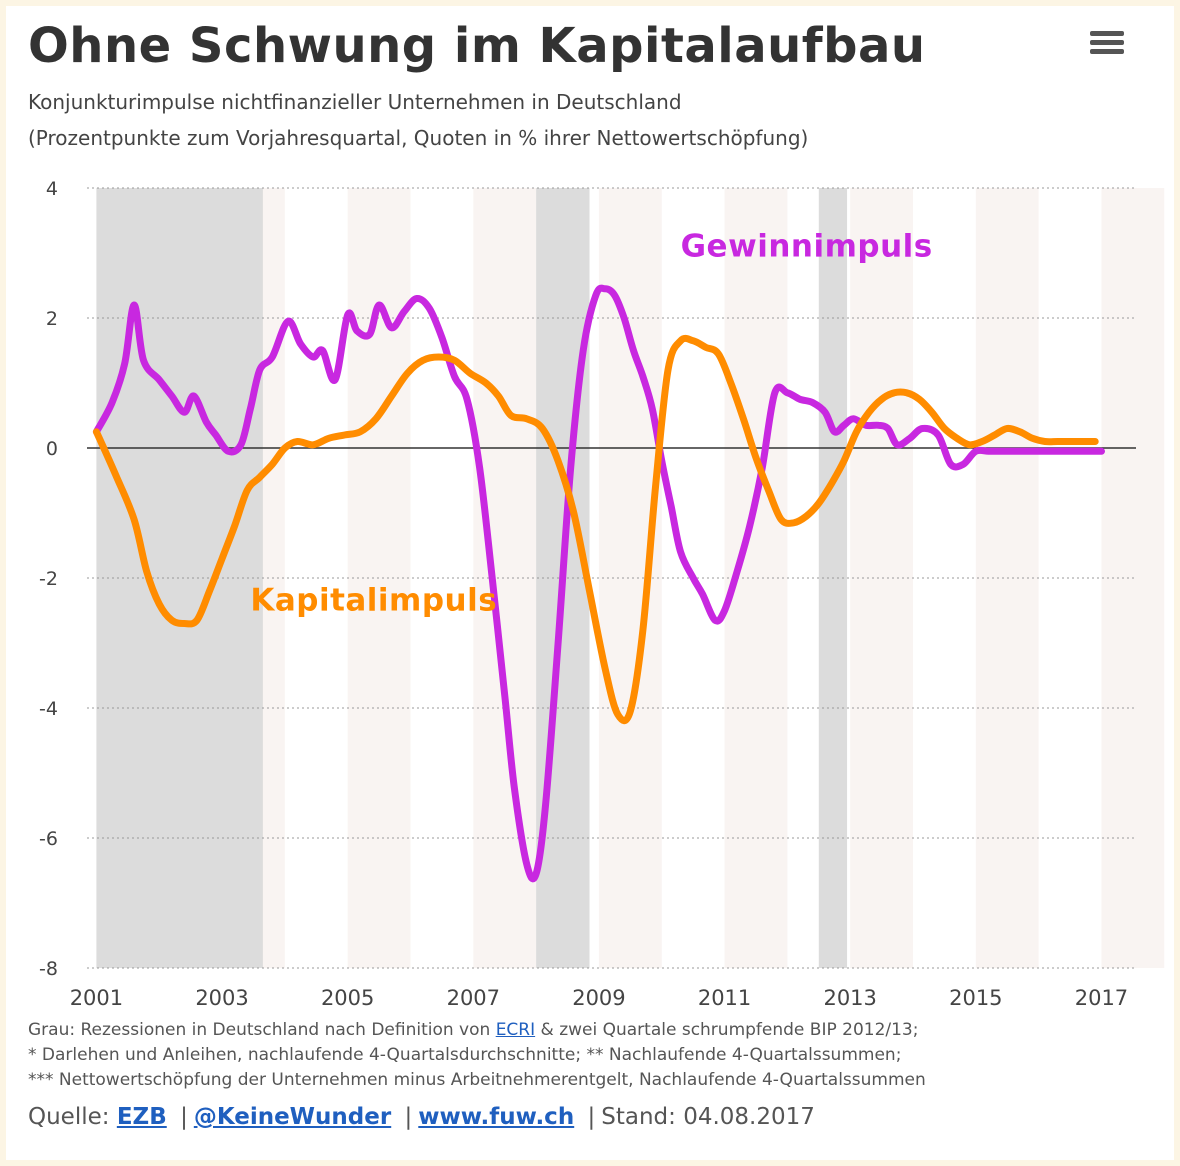 The image size is (1180, 1166). I want to click on annotation-kapitalimpuls: Kapitalimpuls, so click(373, 601).